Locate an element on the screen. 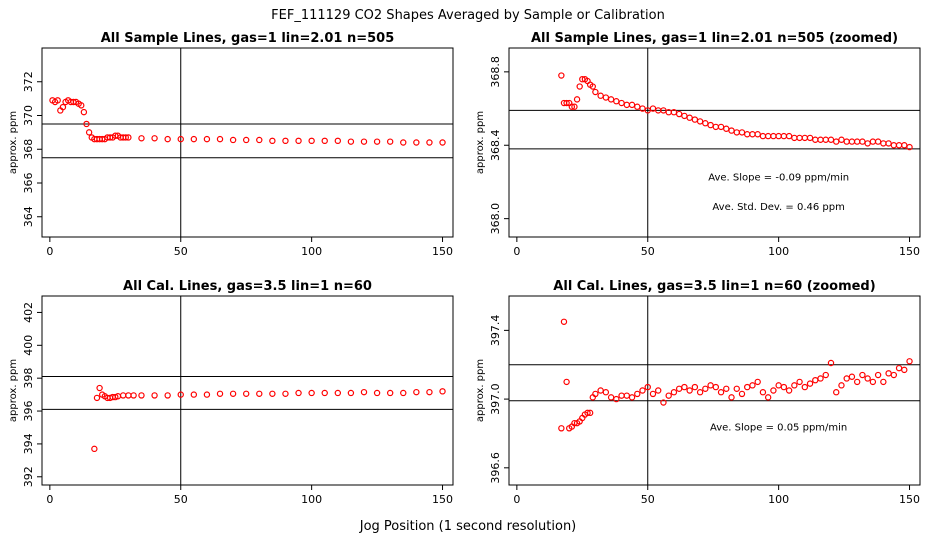  y-tick-label: 364 is located at coordinates (28, 216).